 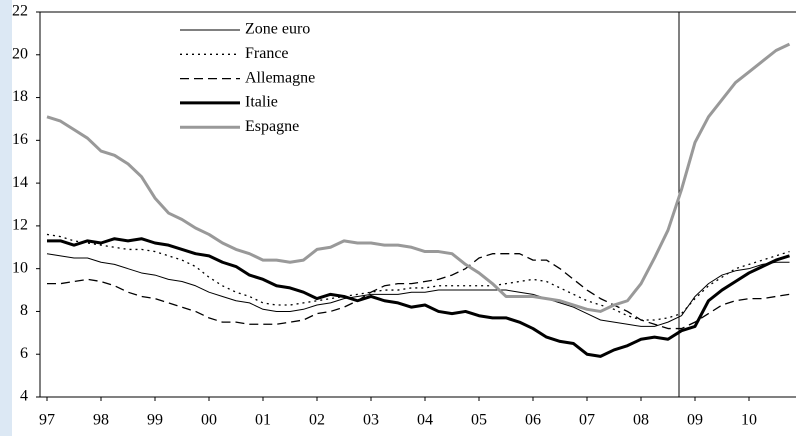 What do you see at coordinates (749, 420) in the screenshot?
I see `x-tick-label: 10` at bounding box center [749, 420].